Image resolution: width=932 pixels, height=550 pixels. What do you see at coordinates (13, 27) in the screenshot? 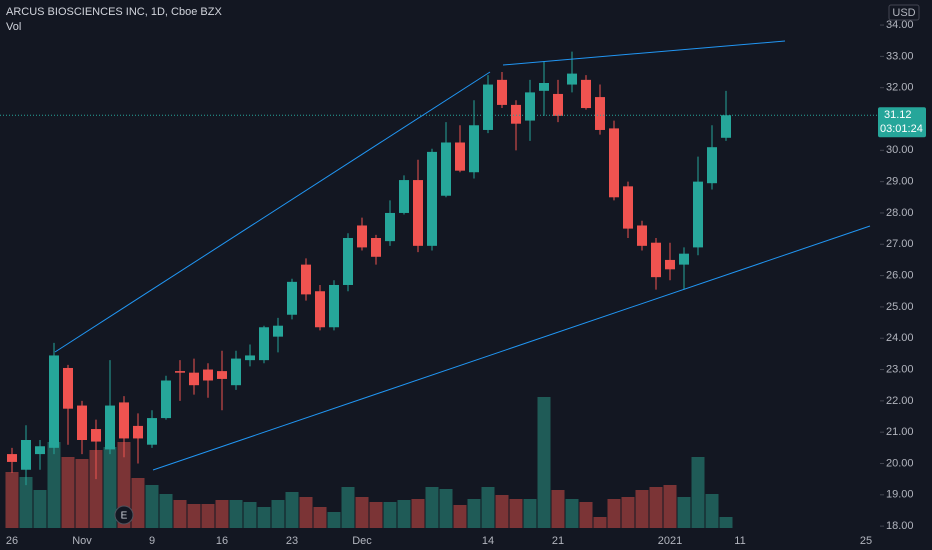
I see `volume-label: Vol` at bounding box center [13, 27].